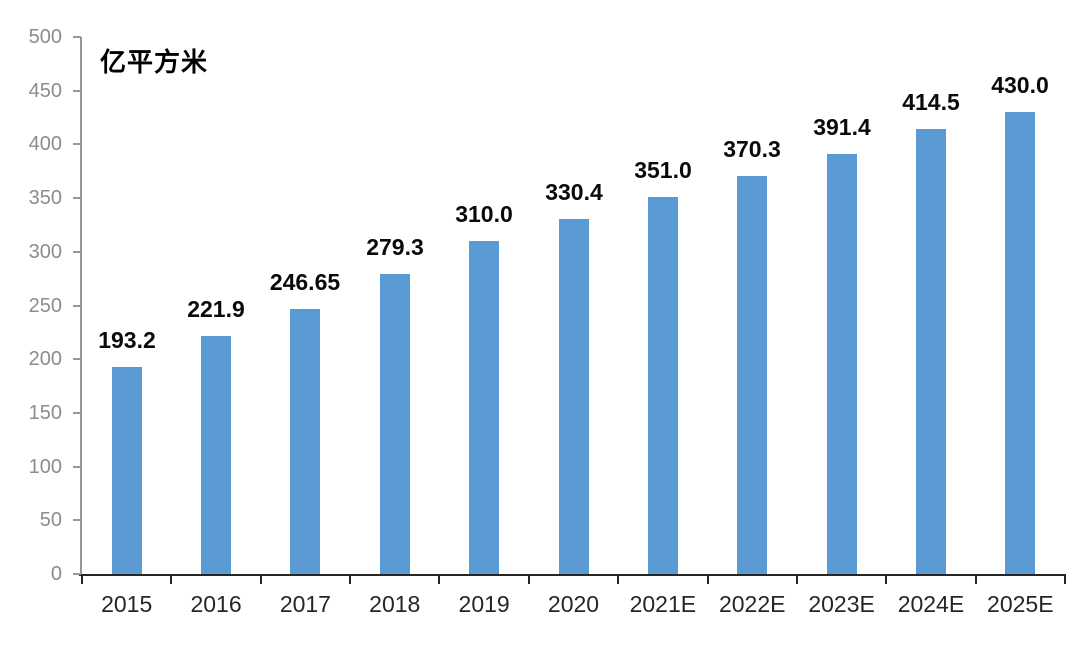 This screenshot has height=652, width=1080. I want to click on x-tick-label: 2016, so click(216, 604).